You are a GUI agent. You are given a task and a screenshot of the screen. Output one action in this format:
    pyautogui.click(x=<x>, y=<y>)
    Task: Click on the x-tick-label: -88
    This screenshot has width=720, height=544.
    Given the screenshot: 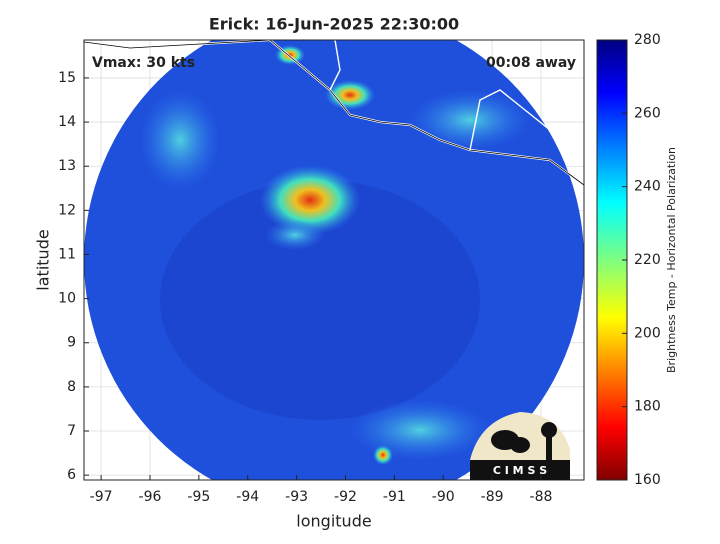 What is the action you would take?
    pyautogui.click(x=541, y=497)
    